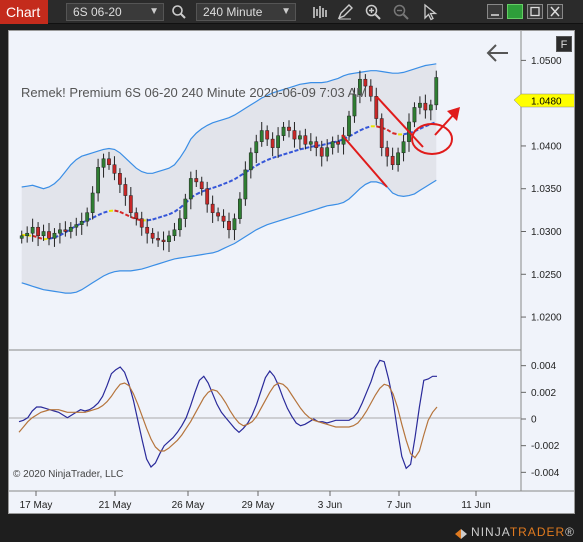 This screenshot has width=583, height=542. Describe the element at coordinates (445, 124) in the screenshot. I see `annotation-arrow-shaft` at that location.